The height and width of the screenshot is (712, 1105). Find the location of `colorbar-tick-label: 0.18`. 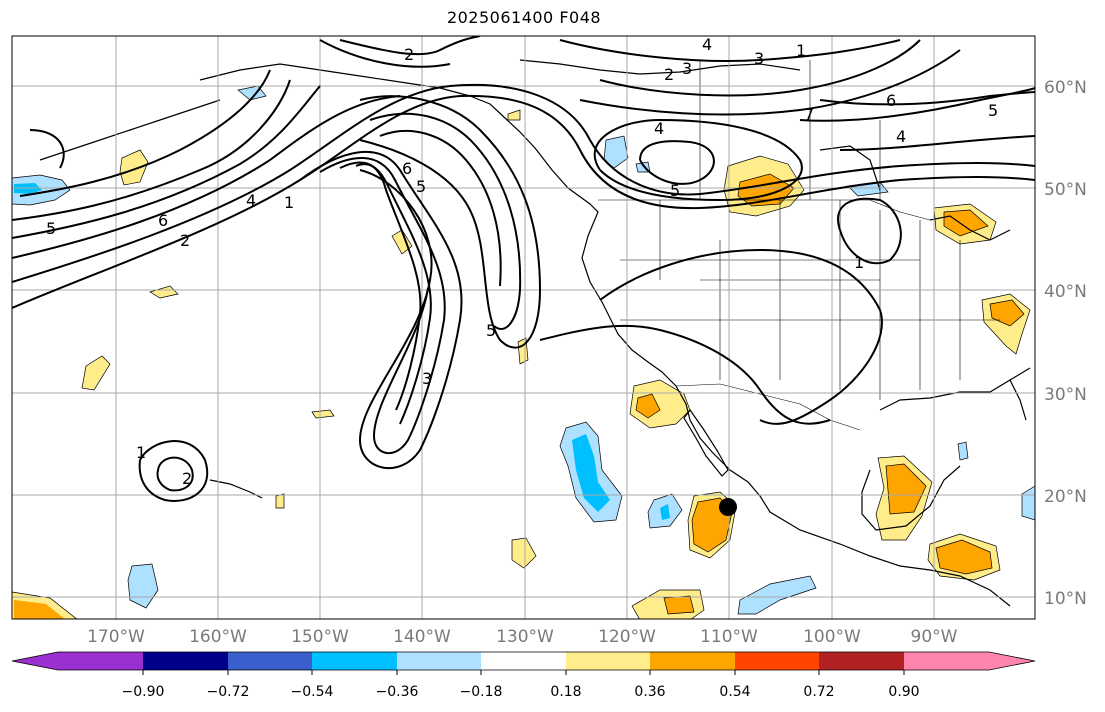

colorbar-tick-label: 0.18 is located at coordinates (565, 692).